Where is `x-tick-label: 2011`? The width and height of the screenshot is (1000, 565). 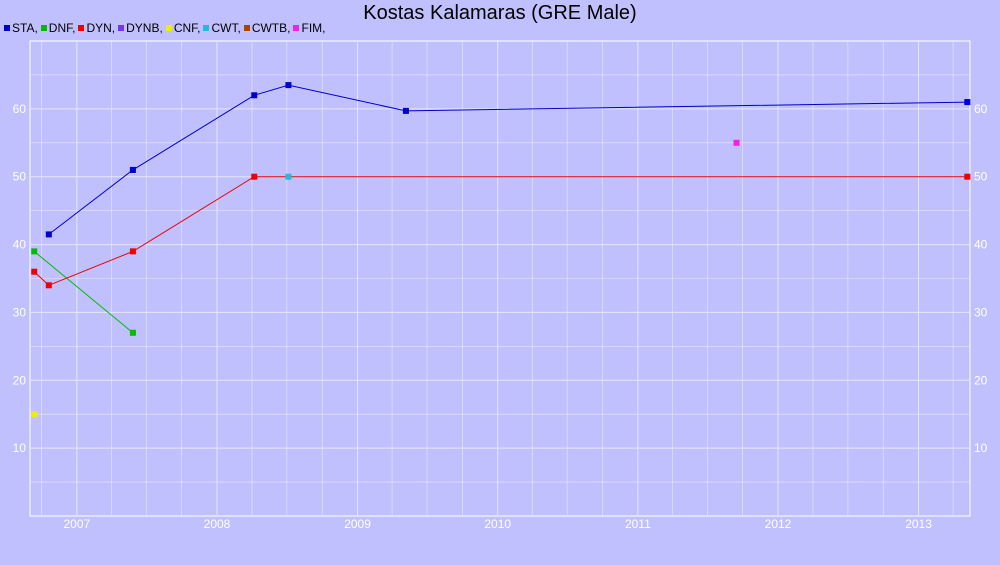
x-tick-label: 2011 is located at coordinates (638, 524).